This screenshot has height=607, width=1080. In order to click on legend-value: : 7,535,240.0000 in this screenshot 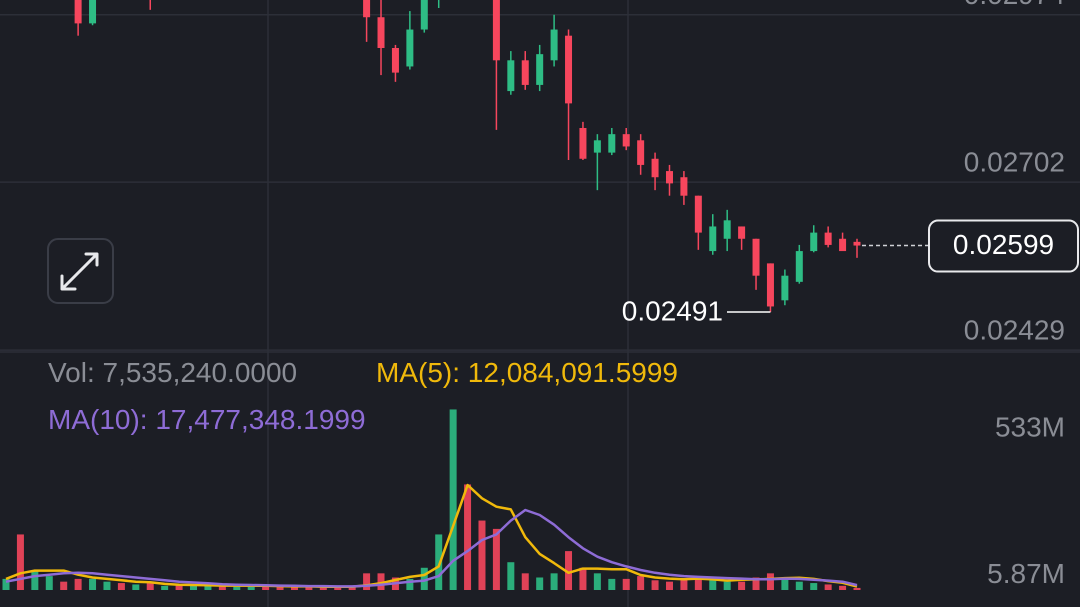, I will do `click(192, 372)`.